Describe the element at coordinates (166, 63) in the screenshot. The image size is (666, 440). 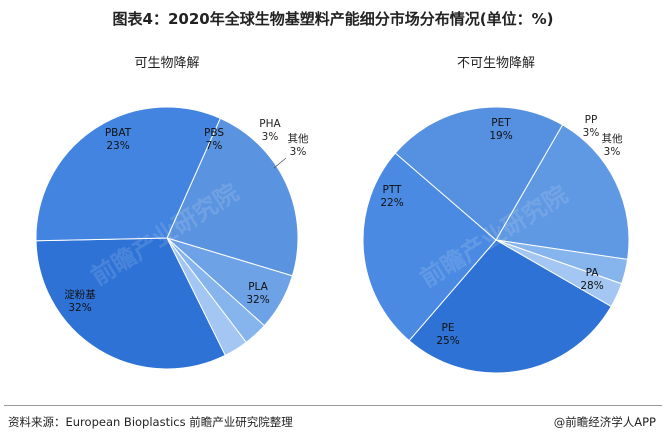
I see `pie-title-1: 可生物降解` at that location.